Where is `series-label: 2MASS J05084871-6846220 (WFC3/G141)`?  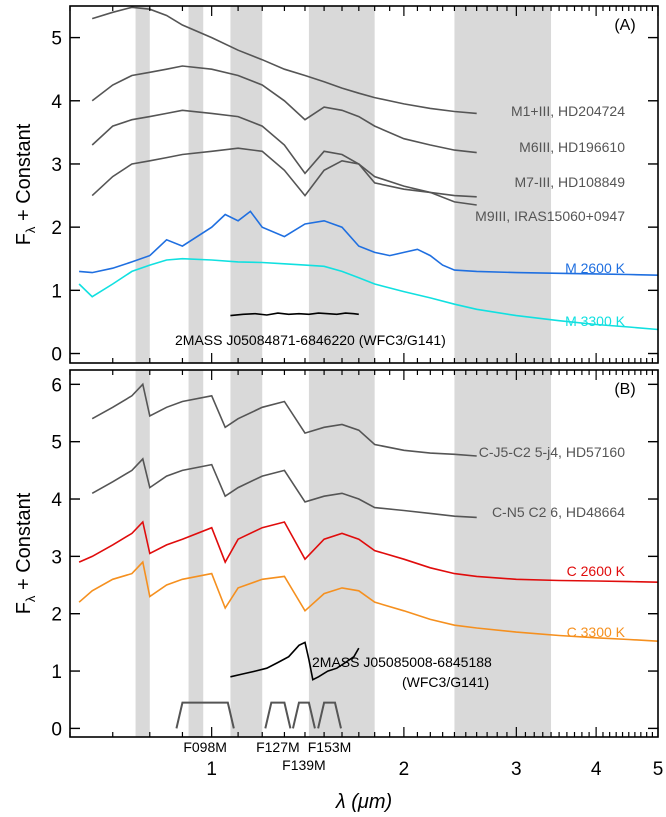 series-label: 2MASS J05084871-6846220 (WFC3/G141) is located at coordinates (310, 340).